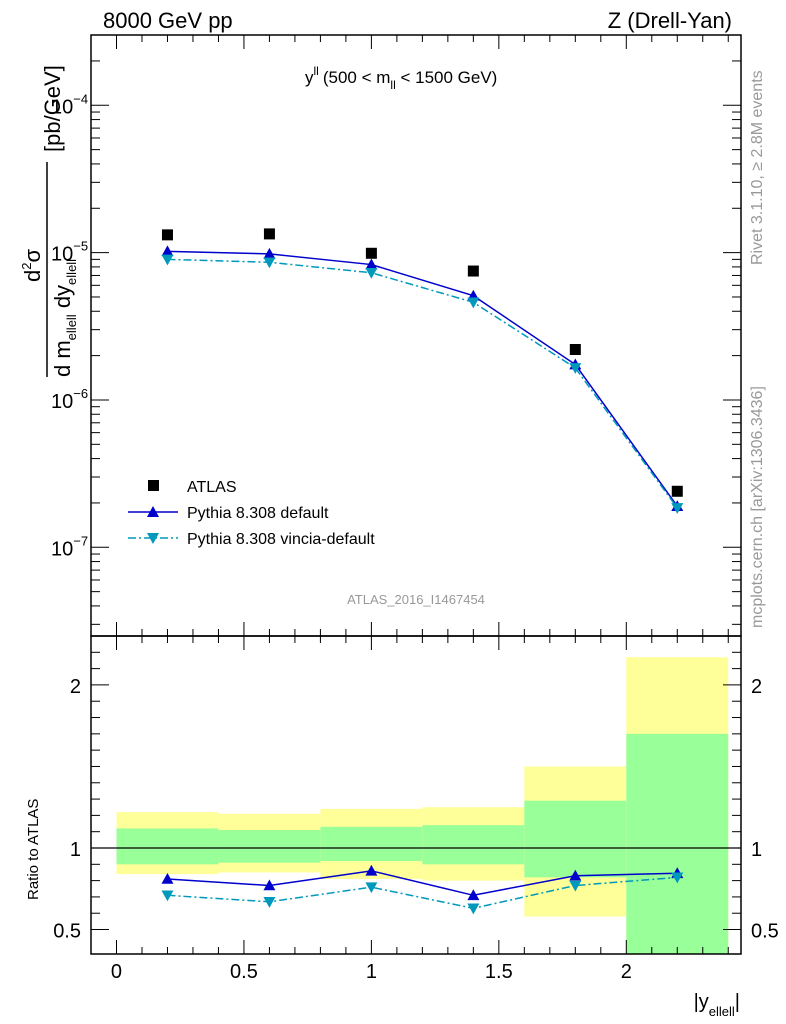 This screenshot has height=1024, width=786. Describe the element at coordinates (64, 318) in the screenshot. I see `ylabel-denominator: d mellell dyellell` at that location.